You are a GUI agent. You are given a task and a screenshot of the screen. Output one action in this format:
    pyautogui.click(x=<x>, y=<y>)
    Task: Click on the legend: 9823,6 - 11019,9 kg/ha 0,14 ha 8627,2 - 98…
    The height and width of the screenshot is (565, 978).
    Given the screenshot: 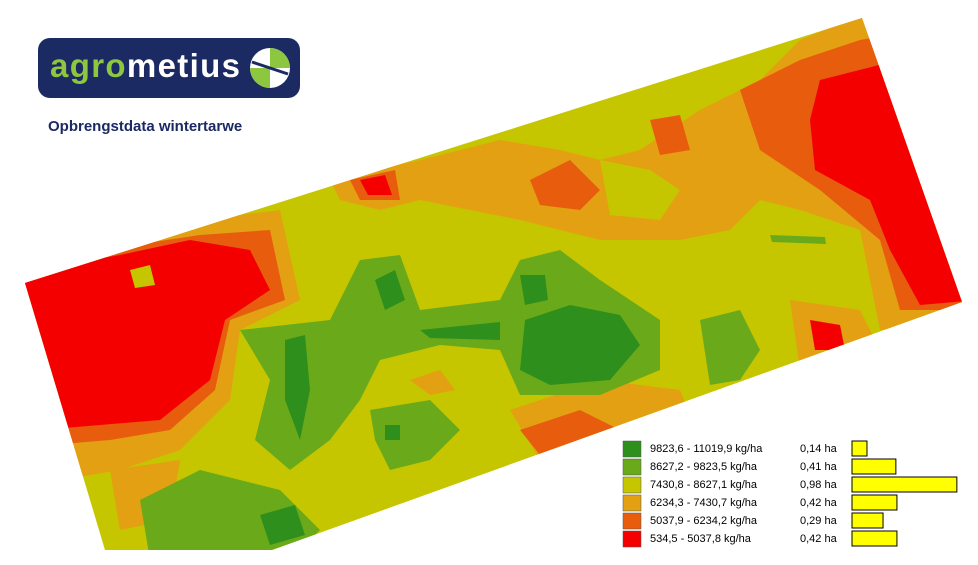 What is the action you would take?
    pyautogui.click(x=790, y=494)
    